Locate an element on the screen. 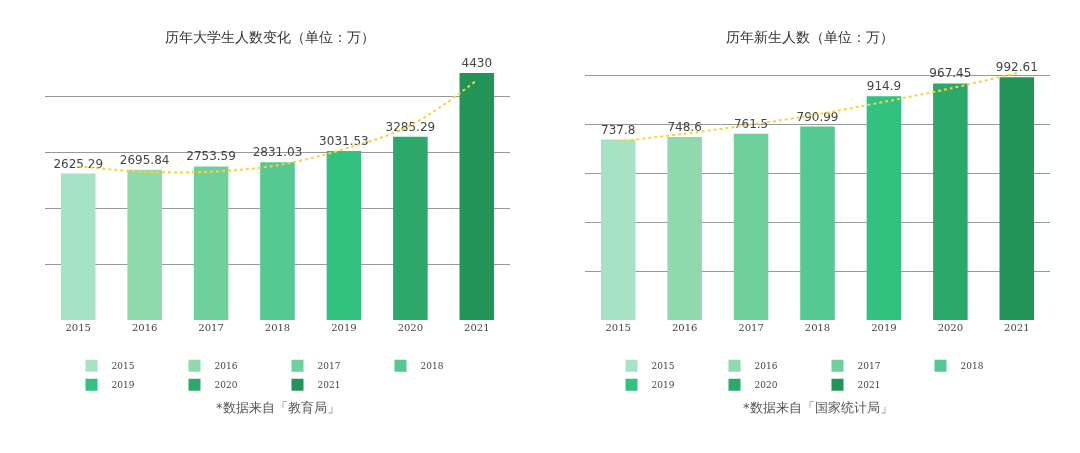 The width and height of the screenshot is (1080, 453). data-label: 914.9 is located at coordinates (884, 86).